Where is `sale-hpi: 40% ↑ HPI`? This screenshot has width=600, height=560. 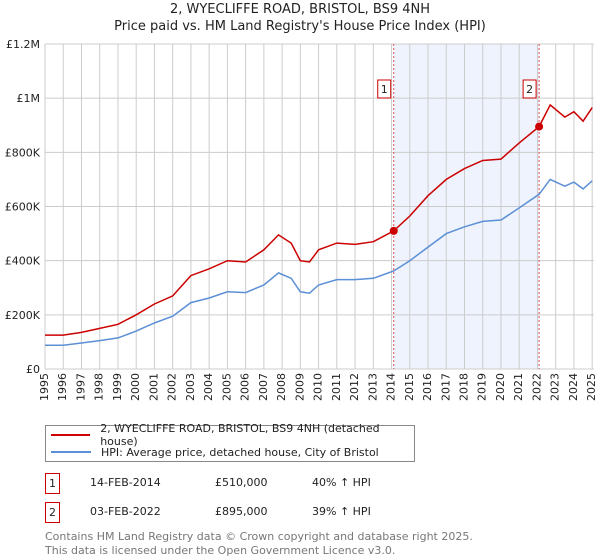 sale-hpi: 40% ↑ HPI is located at coordinates (341, 482).